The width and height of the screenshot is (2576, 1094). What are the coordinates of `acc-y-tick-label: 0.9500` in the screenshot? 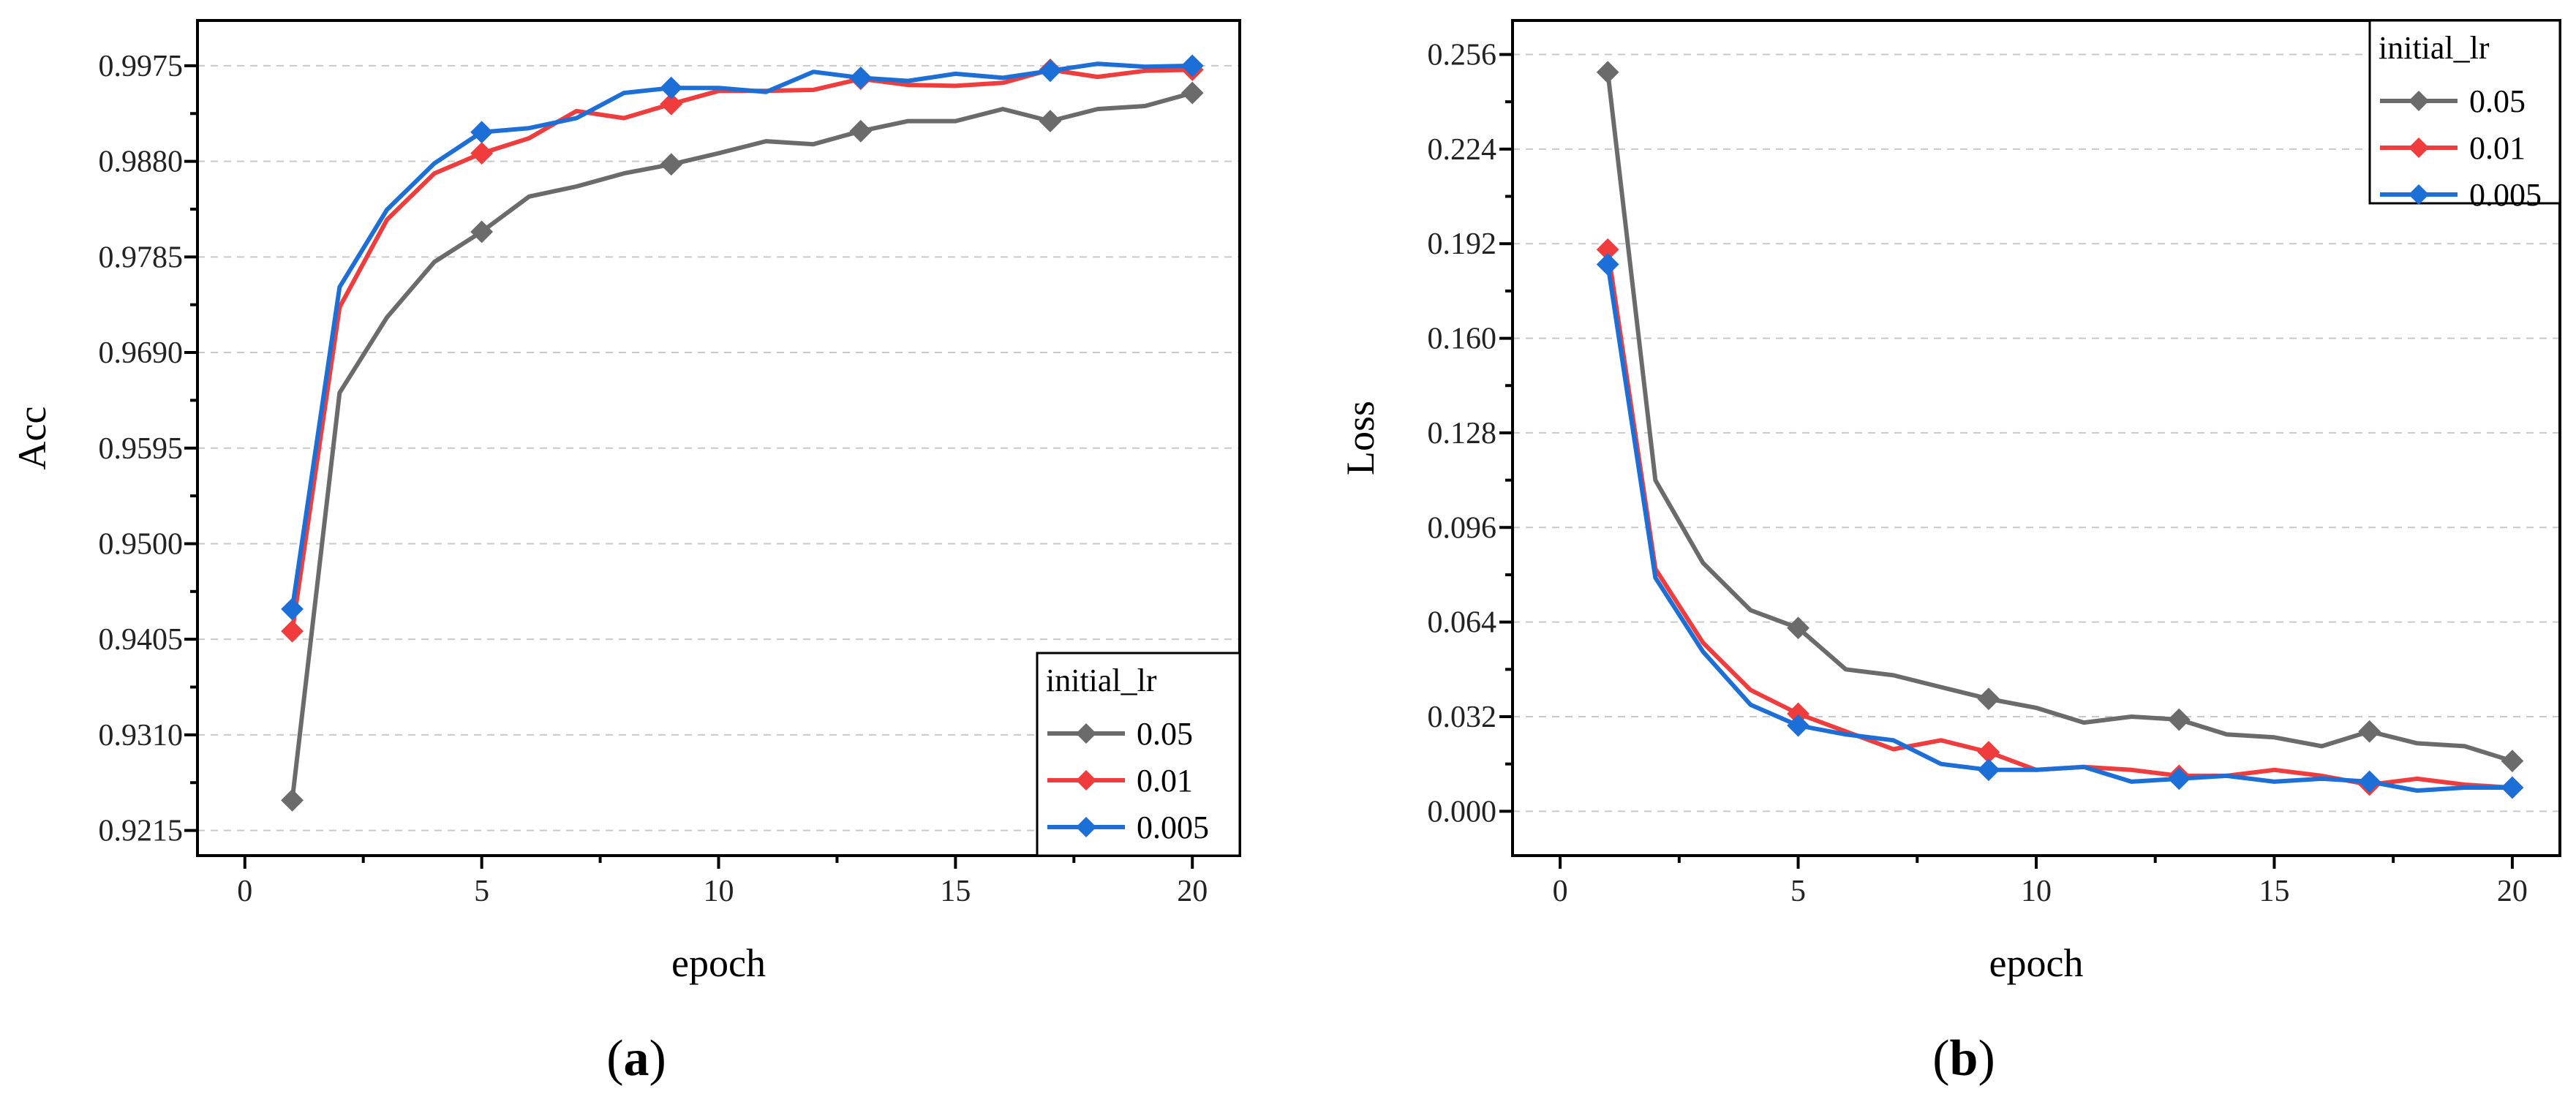 It's located at (141, 544).